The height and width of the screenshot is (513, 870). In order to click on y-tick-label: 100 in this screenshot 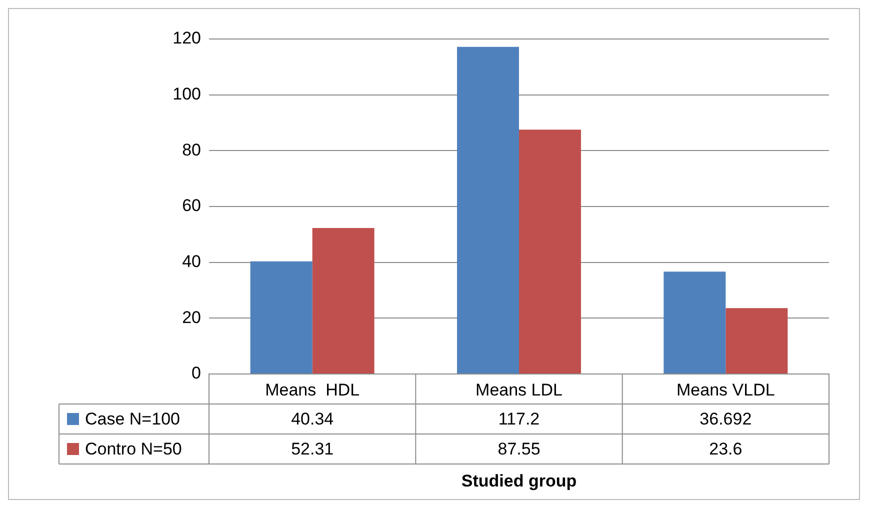, I will do `click(186, 94)`.